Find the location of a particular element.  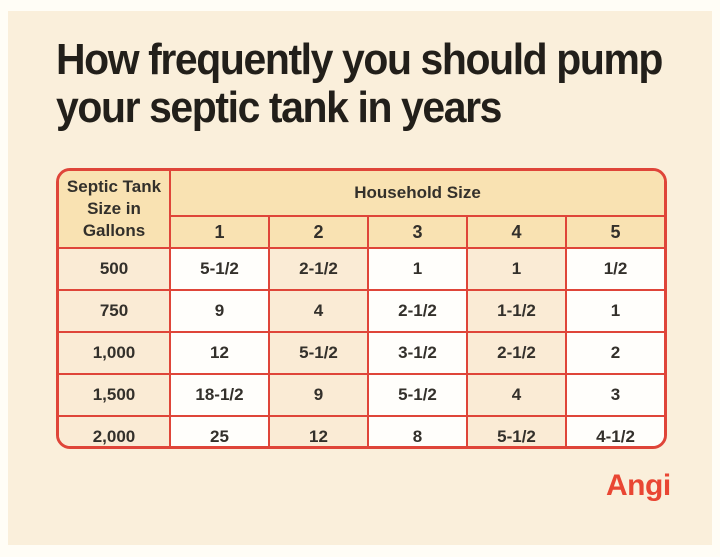

table-row: 1,500 18-1/2 9 5-1/2 4 3 is located at coordinates (361, 395).